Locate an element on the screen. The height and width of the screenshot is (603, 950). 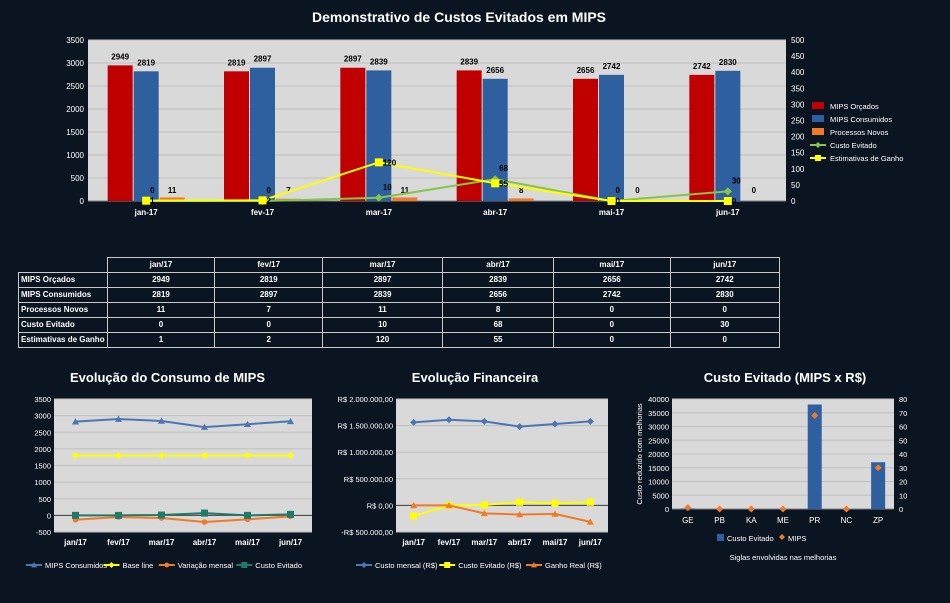
x-tick-label: KA is located at coordinates (751, 520).